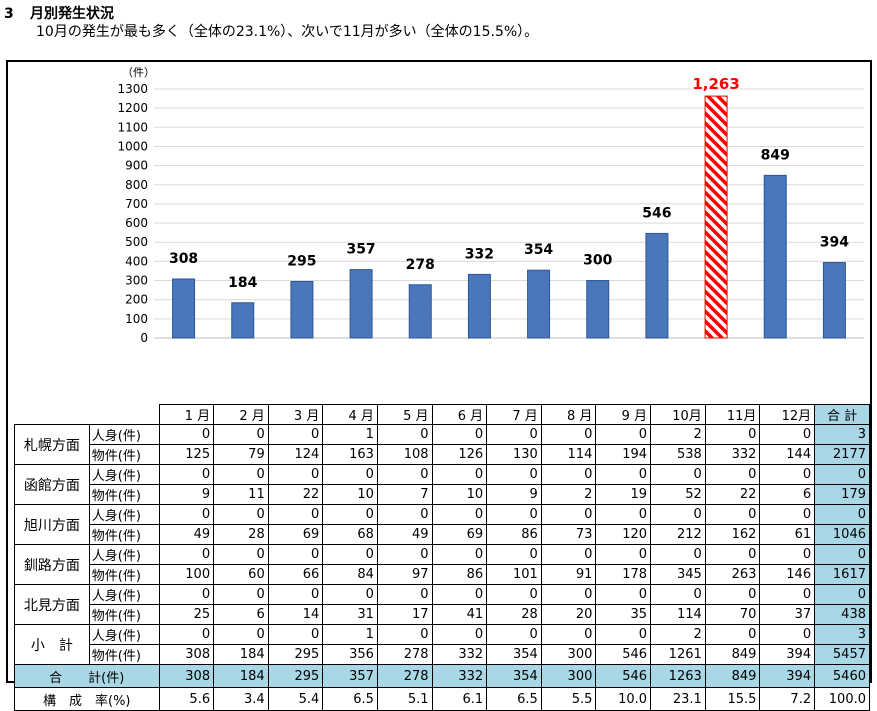 This screenshot has width=877, height=711. Describe the element at coordinates (301, 261) in the screenshot. I see `bar-value-label: 295` at that location.